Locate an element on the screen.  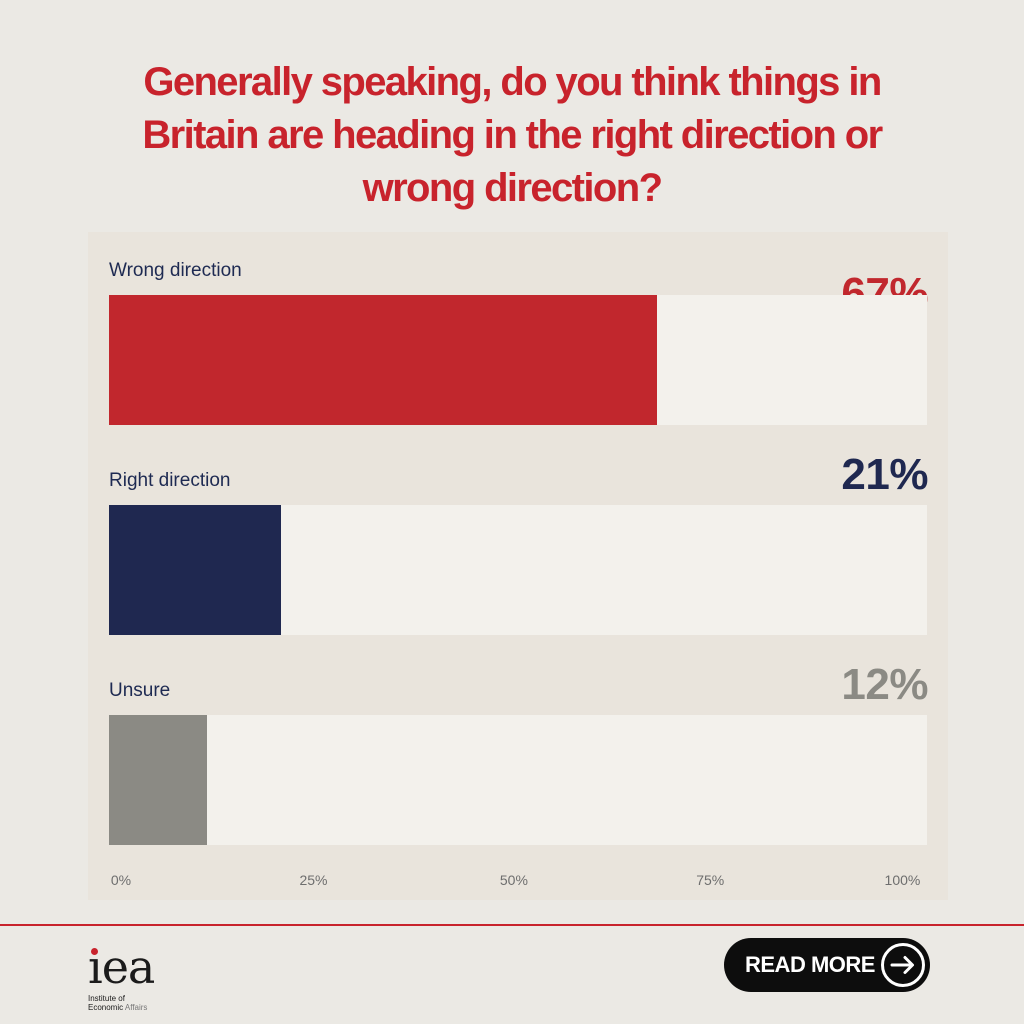
read-more-button: READ MORE is located at coordinates (827, 965).